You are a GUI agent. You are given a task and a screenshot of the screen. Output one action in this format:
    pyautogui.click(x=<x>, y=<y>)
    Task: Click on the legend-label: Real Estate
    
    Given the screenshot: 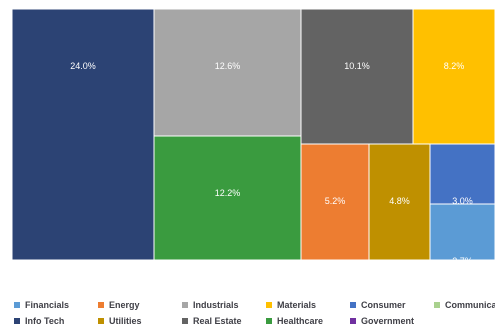 What is the action you would take?
    pyautogui.click(x=217, y=321)
    